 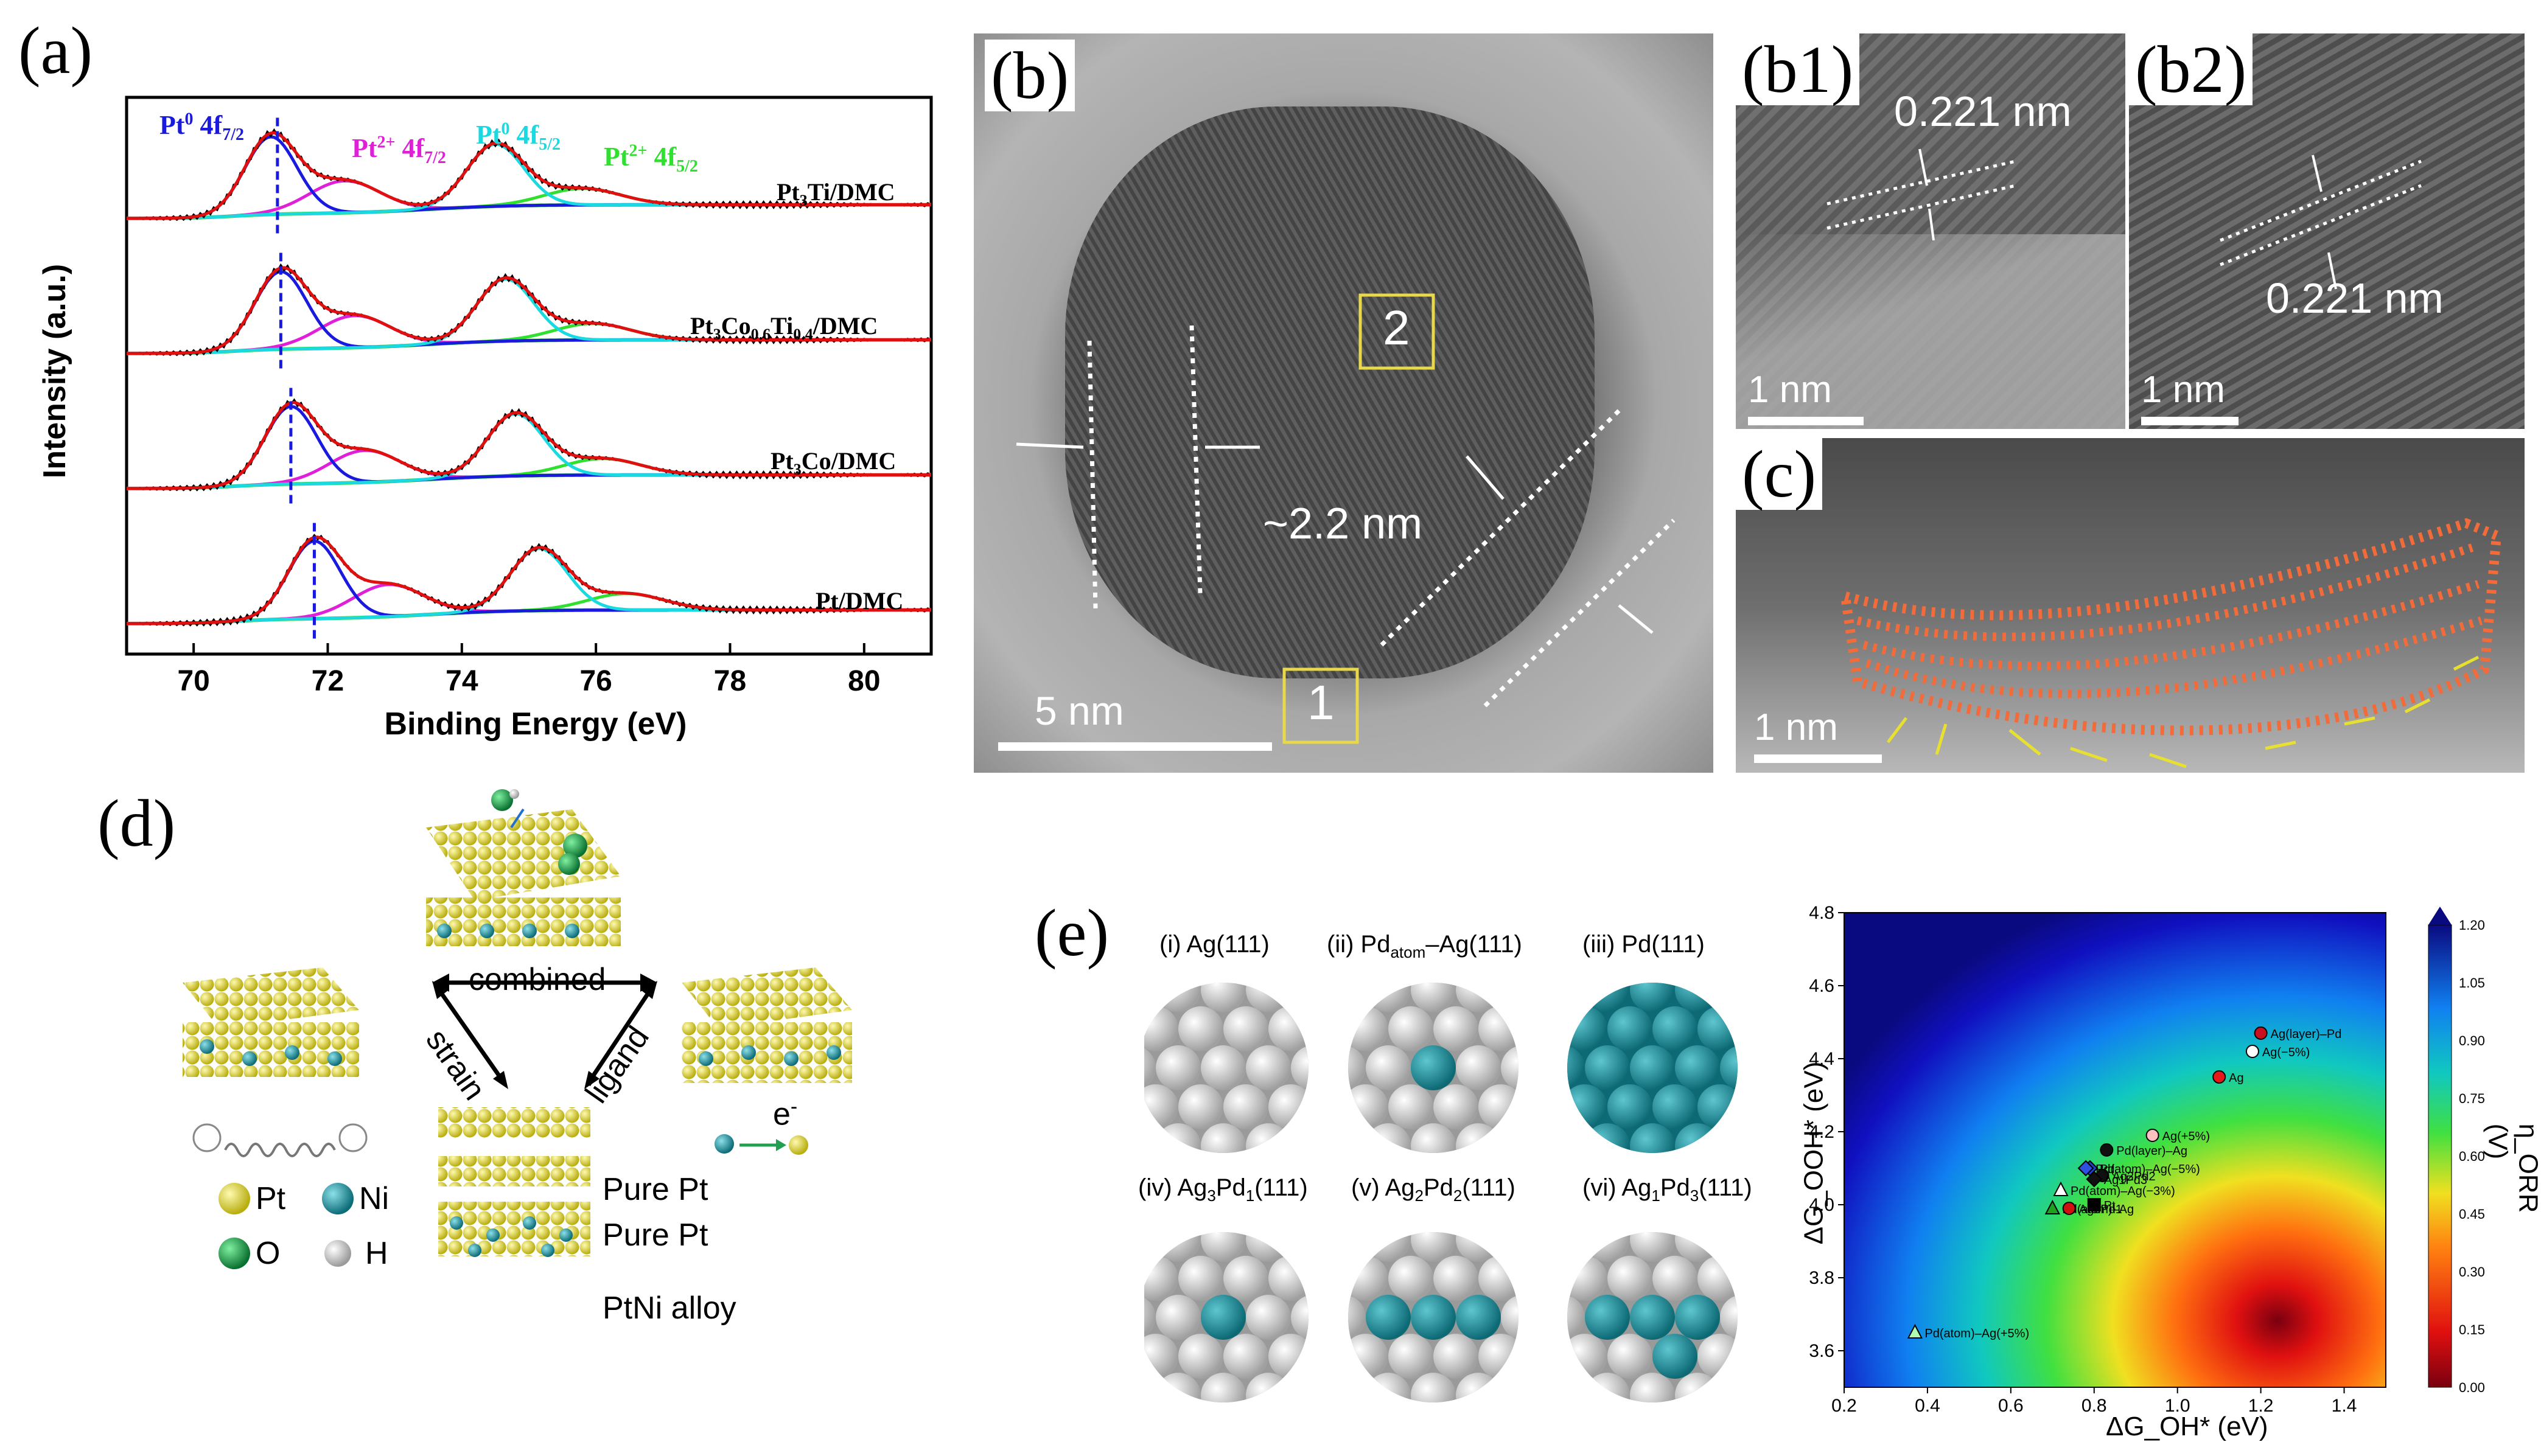 I want to click on legend-ni-label: Ni, so click(x=374, y=1198).